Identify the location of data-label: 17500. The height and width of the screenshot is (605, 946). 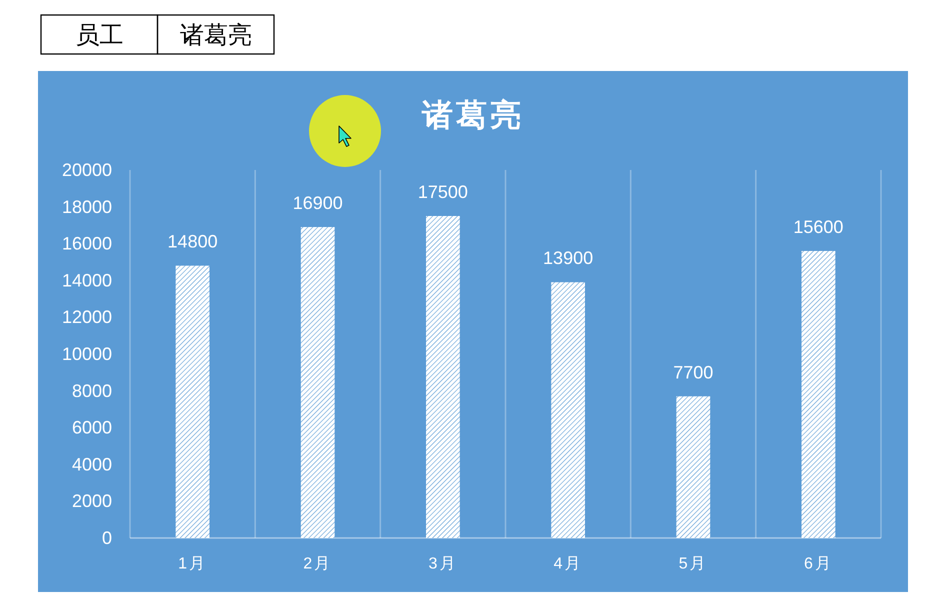
(443, 192).